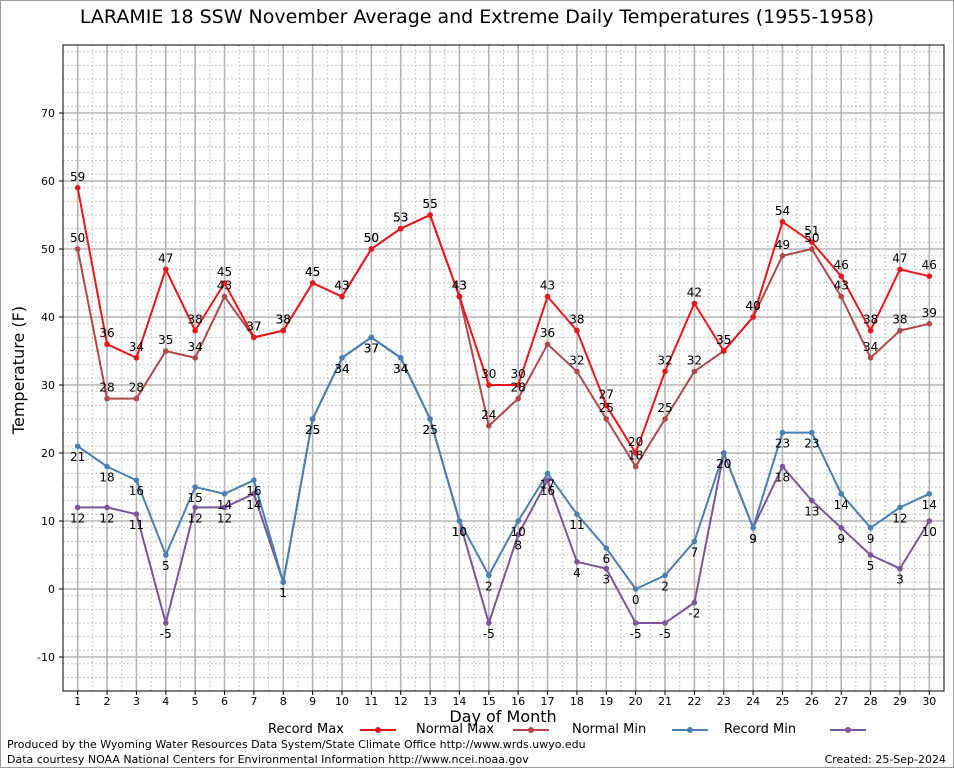  Describe the element at coordinates (306, 729) in the screenshot. I see `legend-label: Record Max` at that location.